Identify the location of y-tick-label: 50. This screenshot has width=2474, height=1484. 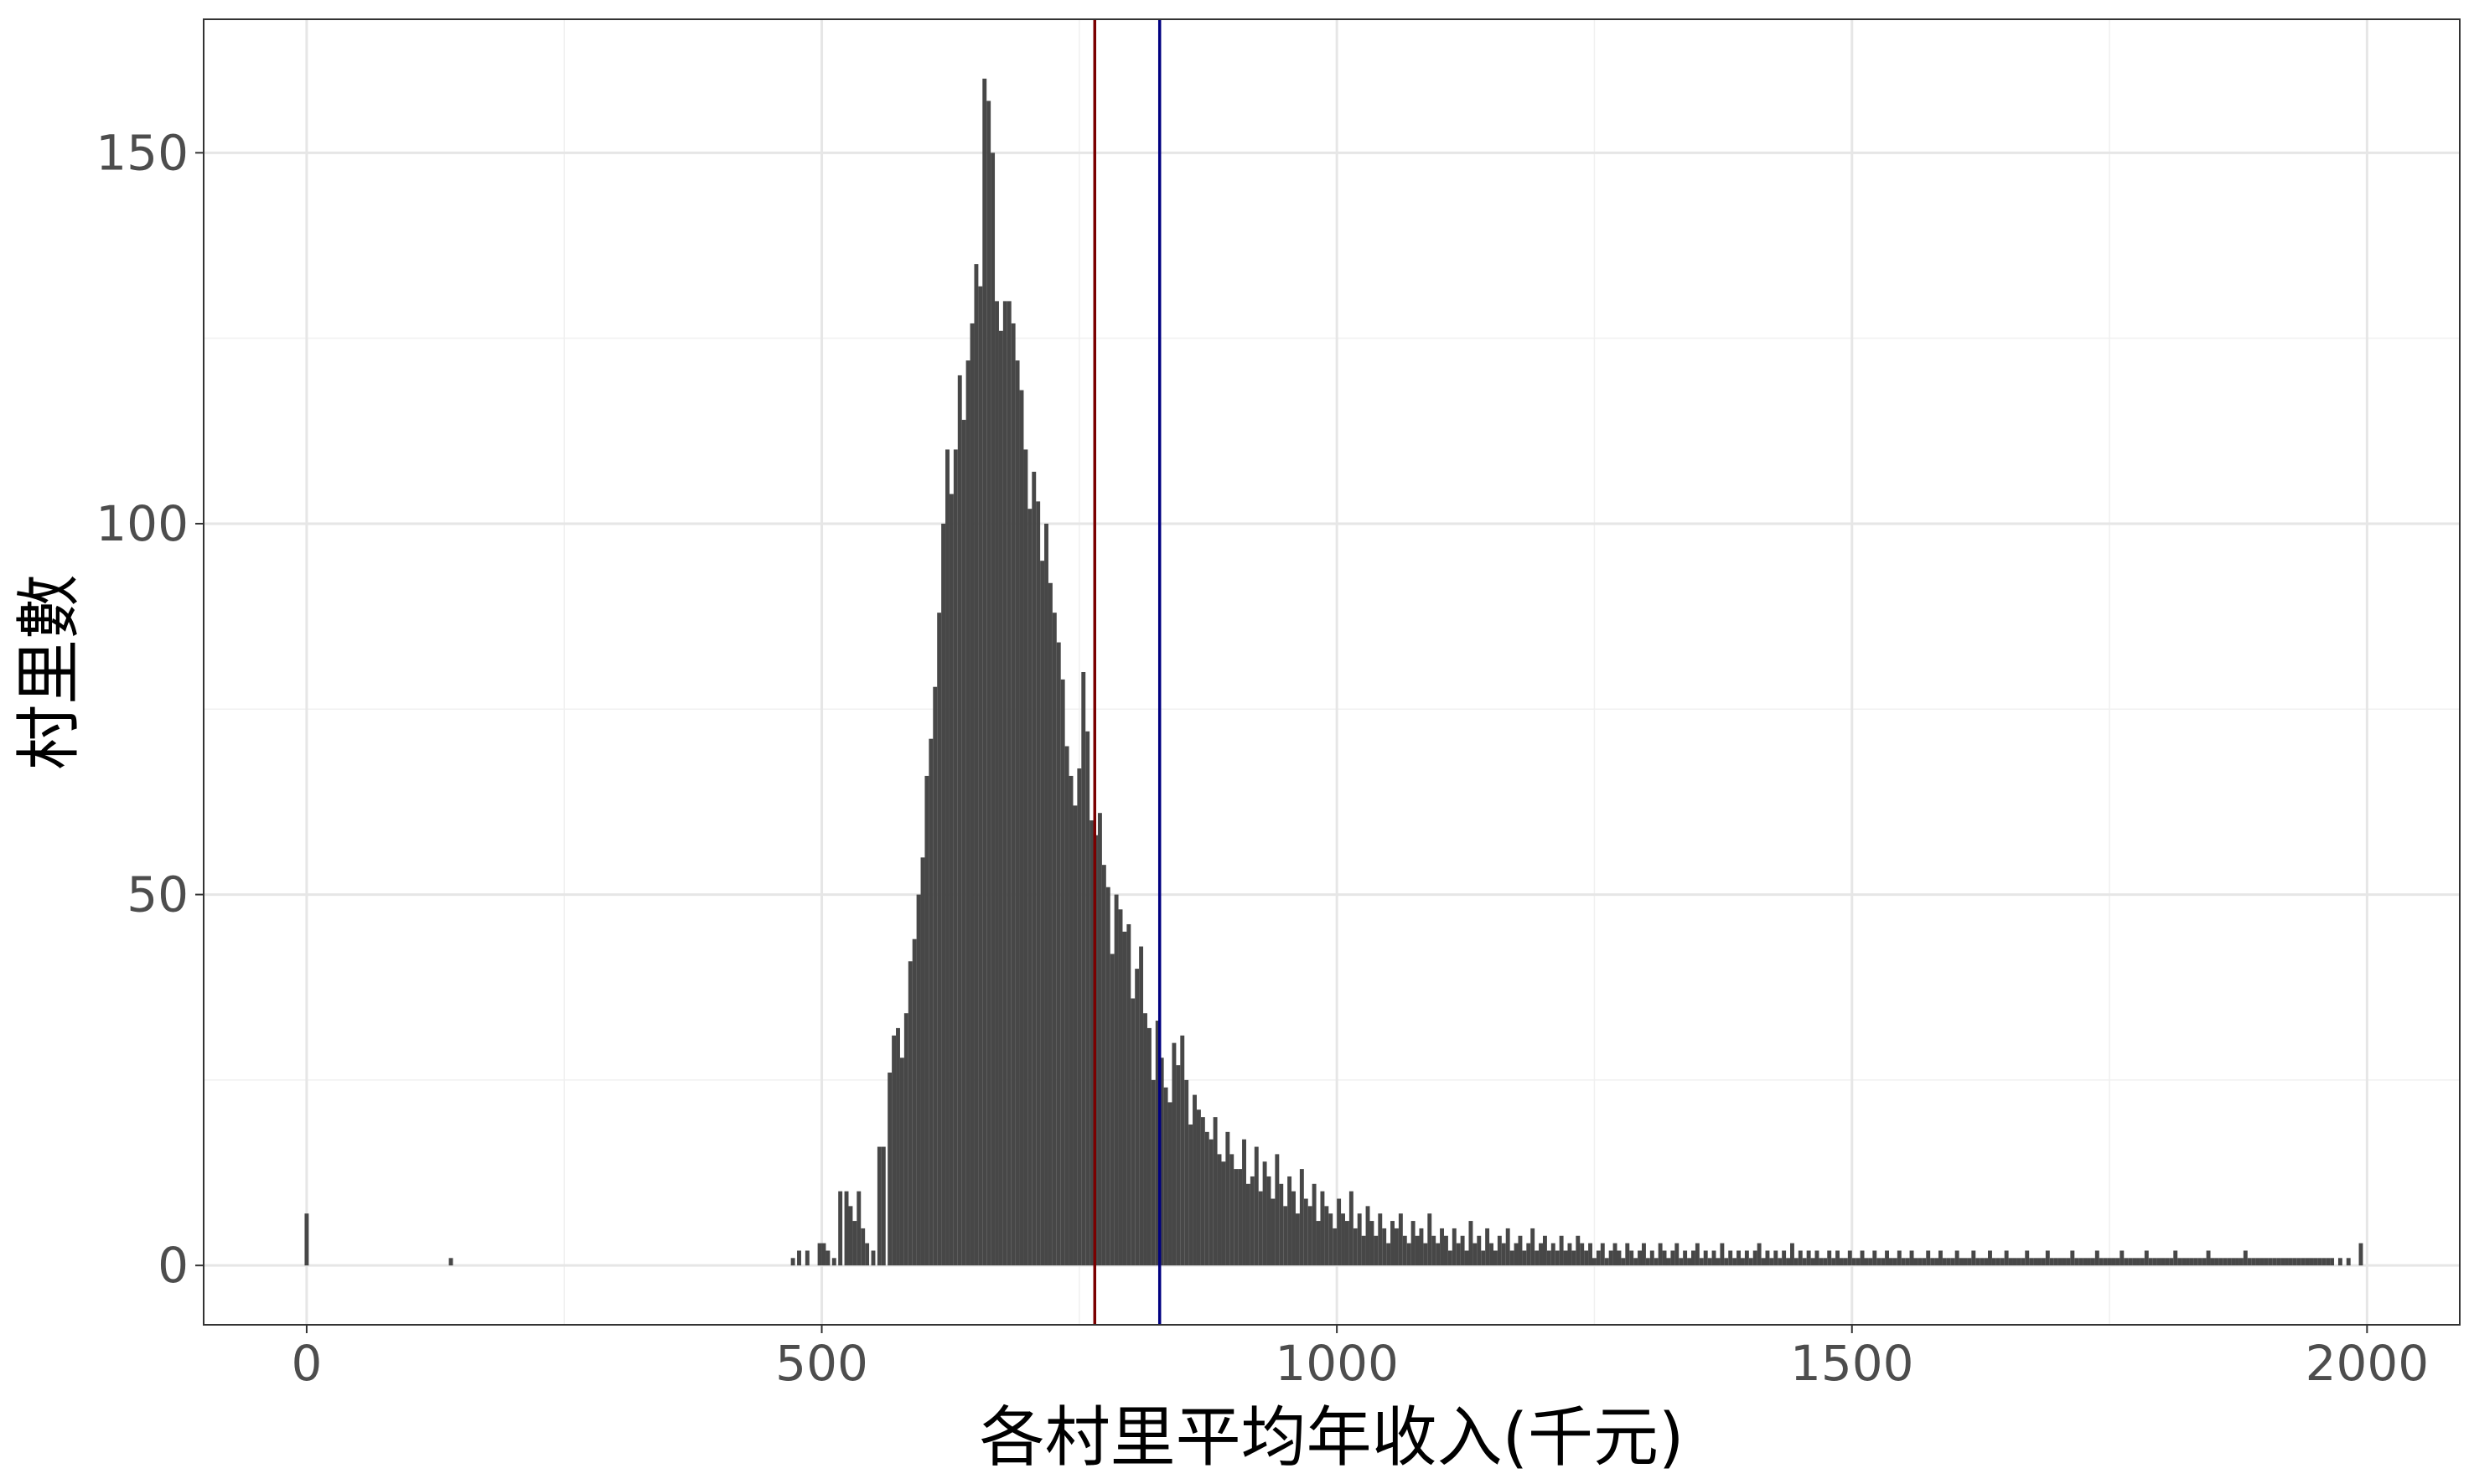
(158, 895).